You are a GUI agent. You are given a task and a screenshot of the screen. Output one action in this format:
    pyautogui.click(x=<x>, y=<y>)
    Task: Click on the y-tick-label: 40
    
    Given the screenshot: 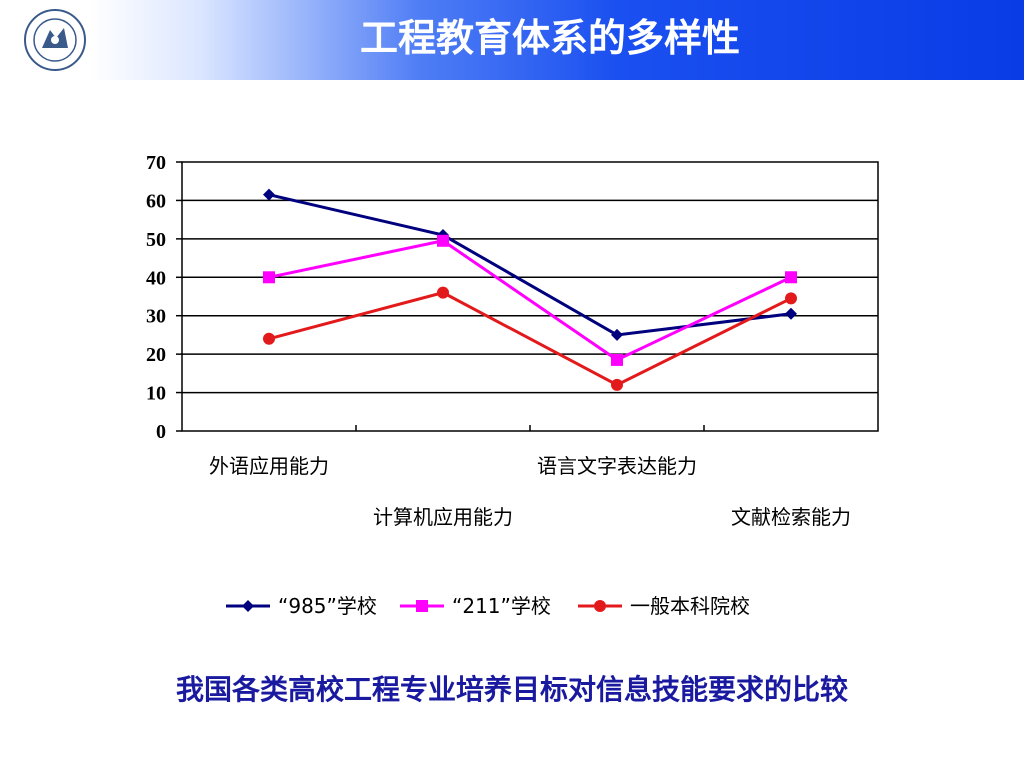 What is the action you would take?
    pyautogui.click(x=156, y=278)
    